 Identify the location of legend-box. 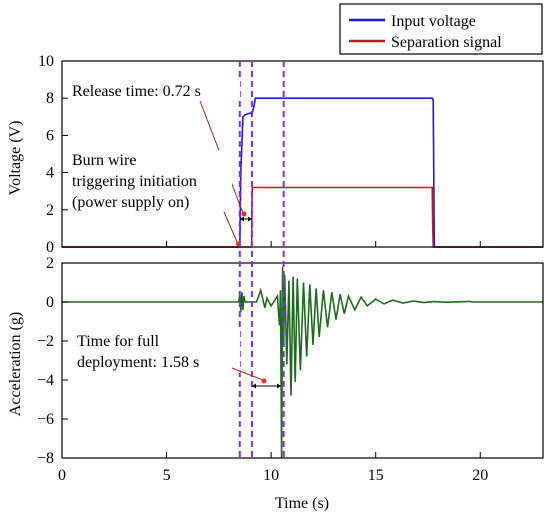
(441, 29).